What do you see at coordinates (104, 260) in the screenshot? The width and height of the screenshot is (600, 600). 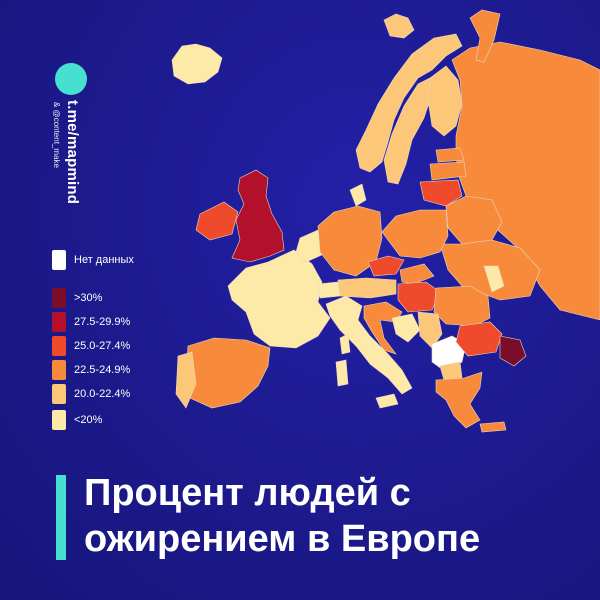 I see `legend-label: Нет данных` at bounding box center [104, 260].